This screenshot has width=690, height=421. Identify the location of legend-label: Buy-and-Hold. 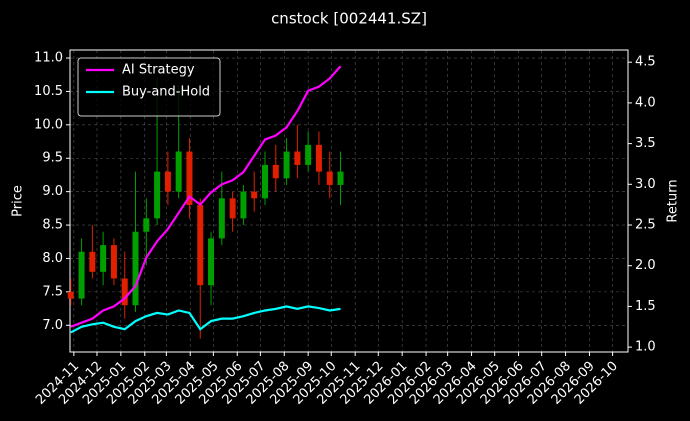
(166, 92).